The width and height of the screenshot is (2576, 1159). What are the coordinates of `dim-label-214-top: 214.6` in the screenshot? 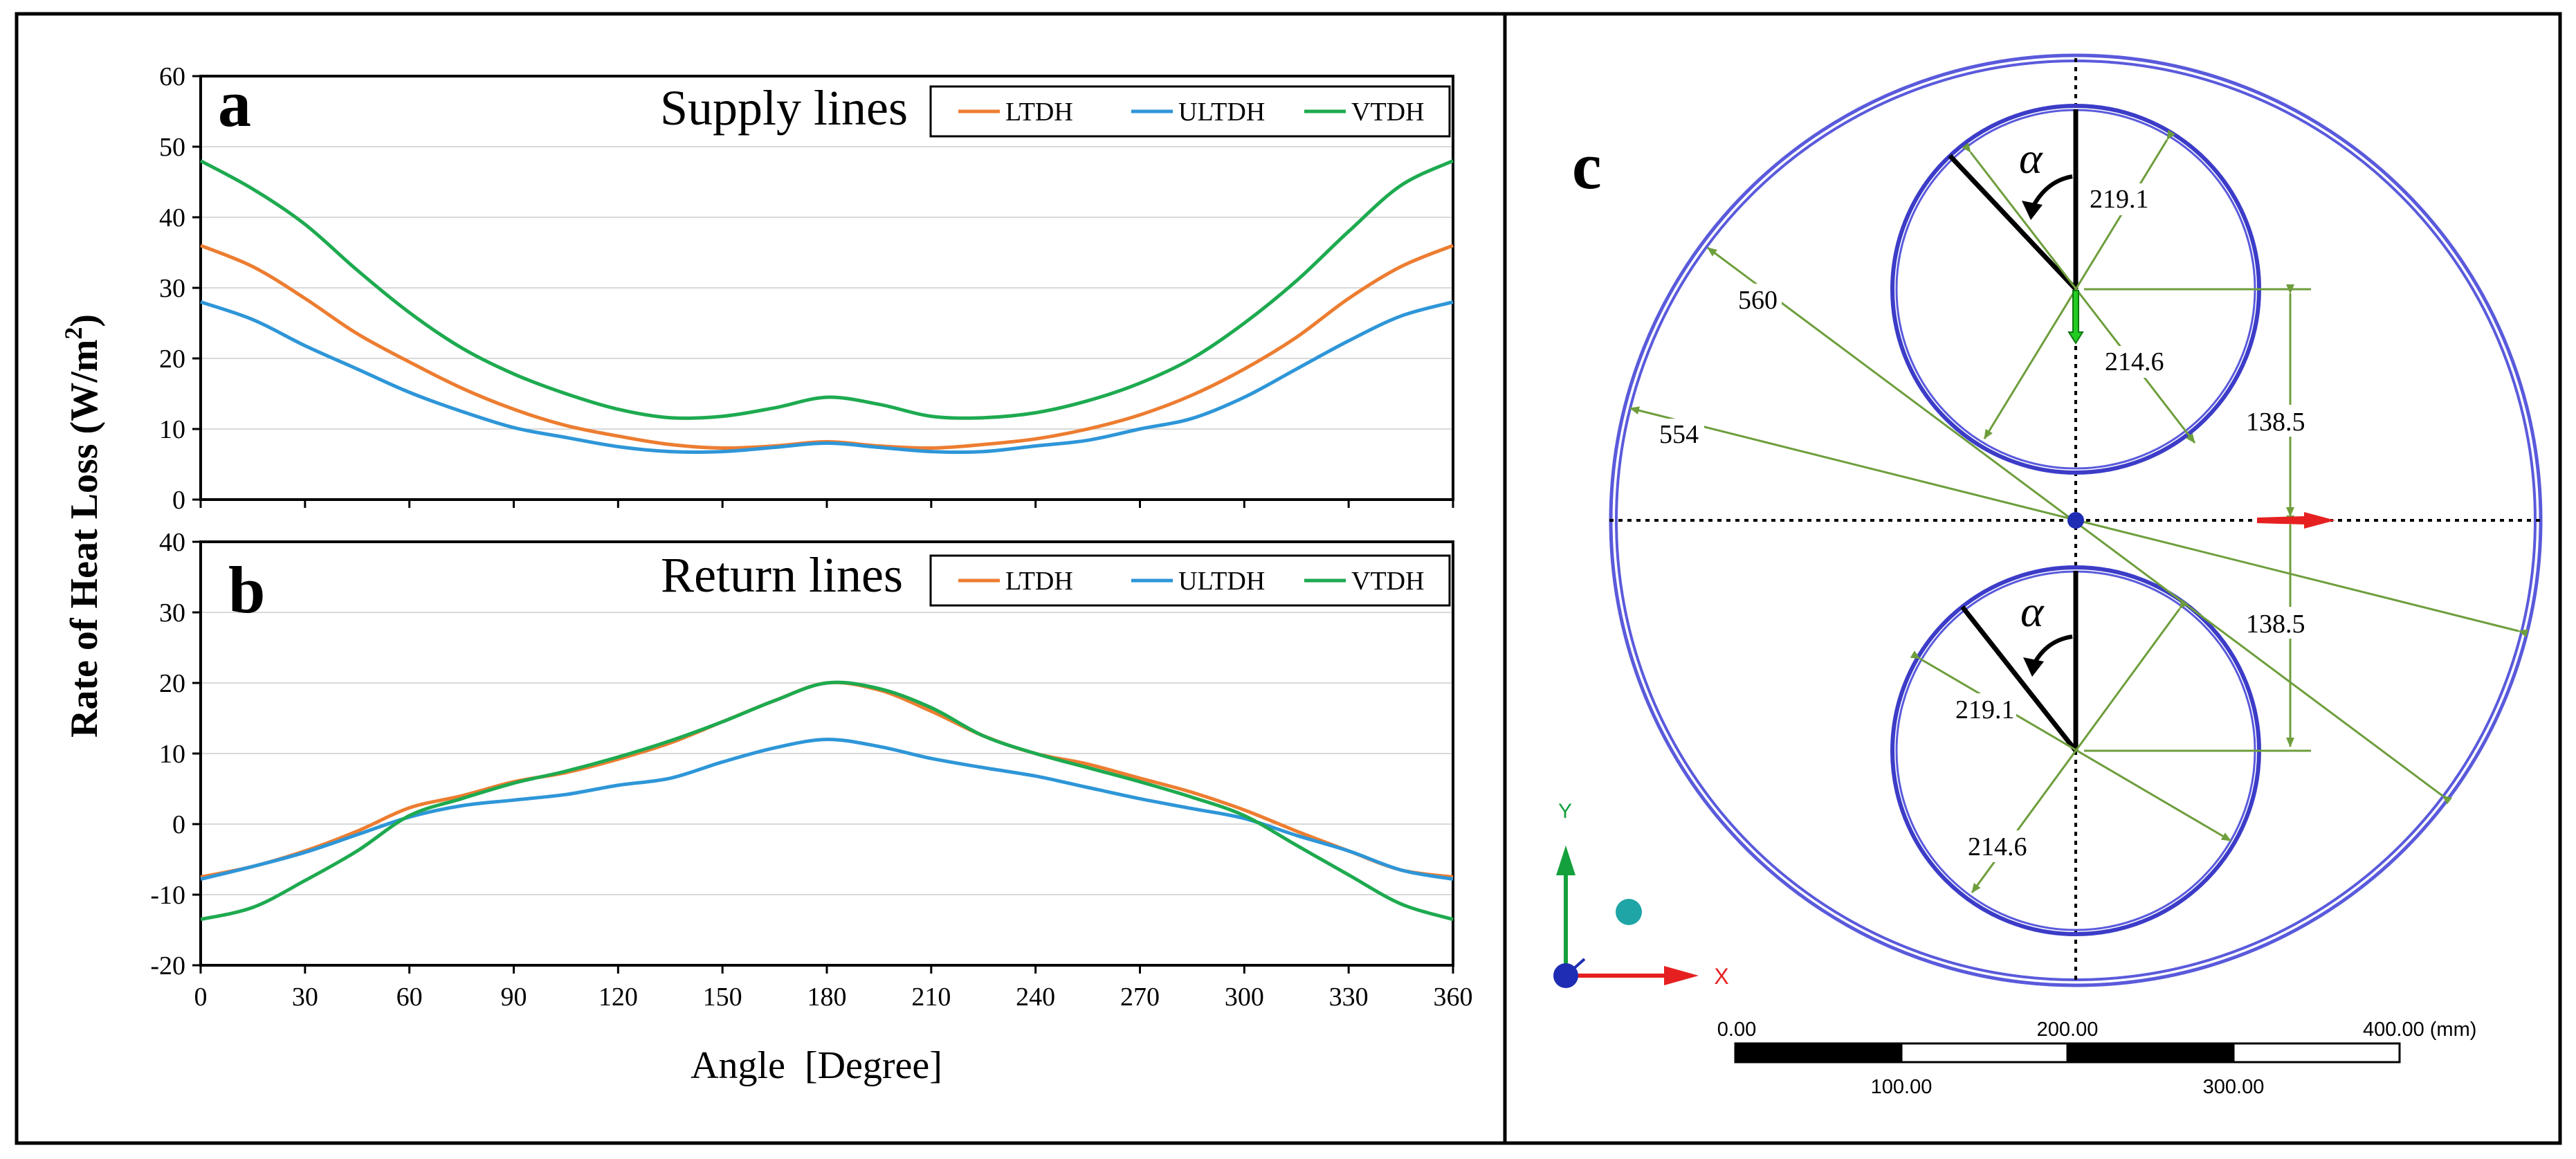 It's located at (2135, 361).